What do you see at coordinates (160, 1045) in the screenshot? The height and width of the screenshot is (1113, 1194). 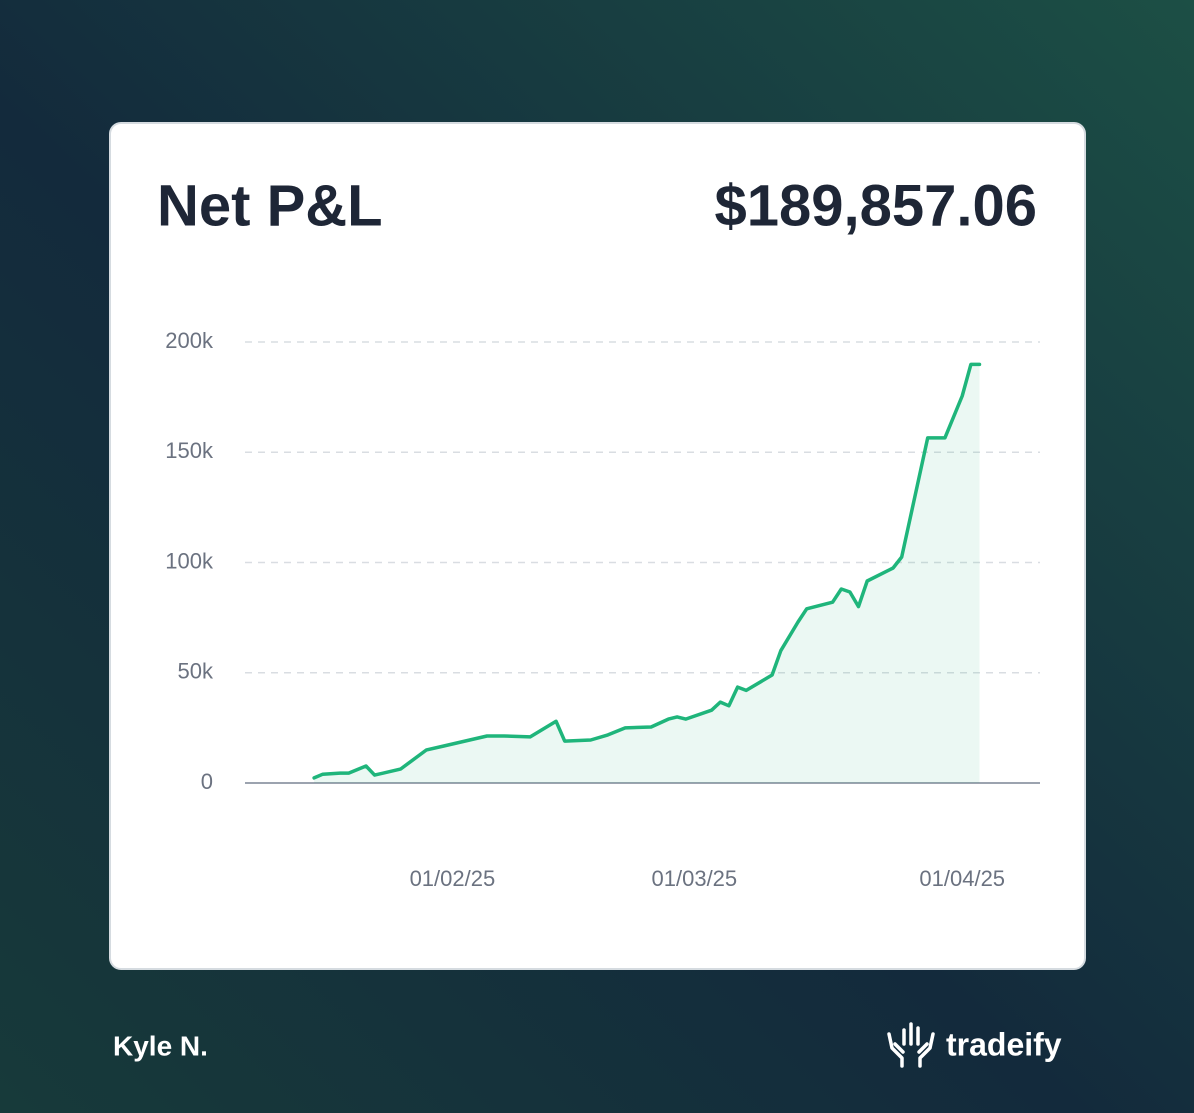 I see `user-name: Kyle N.` at bounding box center [160, 1045].